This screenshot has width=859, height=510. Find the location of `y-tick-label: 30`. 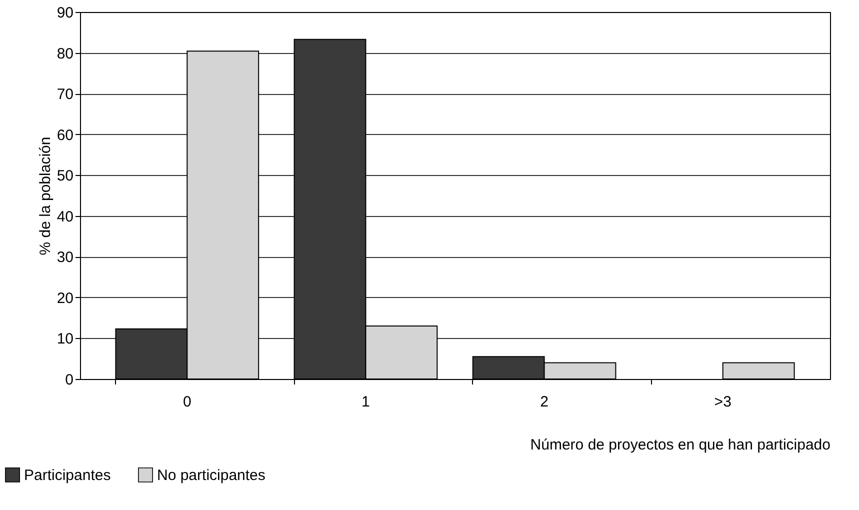

y-tick-label: 30 is located at coordinates (65, 257).